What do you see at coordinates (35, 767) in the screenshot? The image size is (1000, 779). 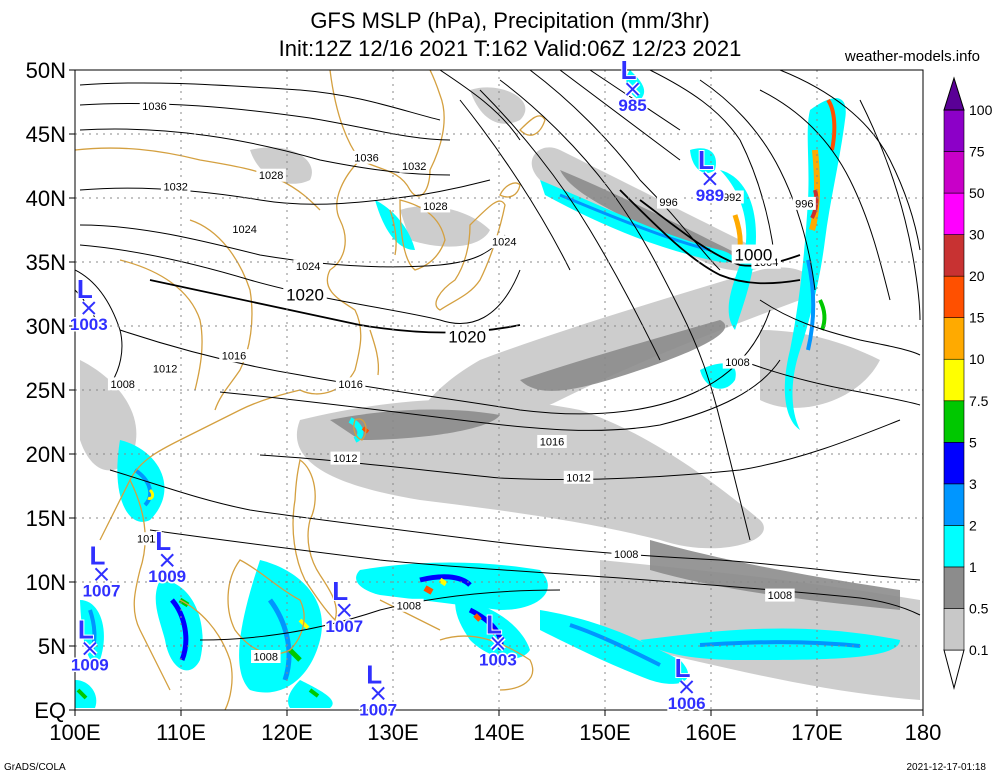 I see `credit-left: GrADS/COLA` at bounding box center [35, 767].